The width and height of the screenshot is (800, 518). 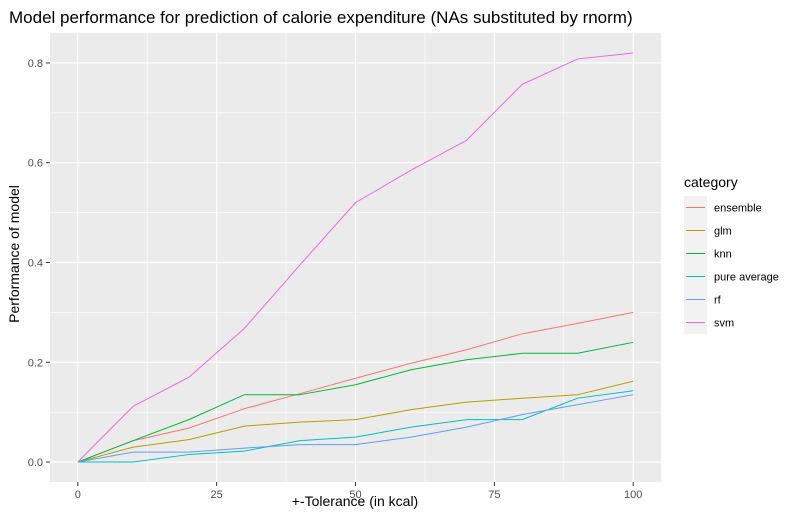 I want to click on y-axis: 0.0 0.2 0.4 0.6 0.8, so click(x=39, y=263).